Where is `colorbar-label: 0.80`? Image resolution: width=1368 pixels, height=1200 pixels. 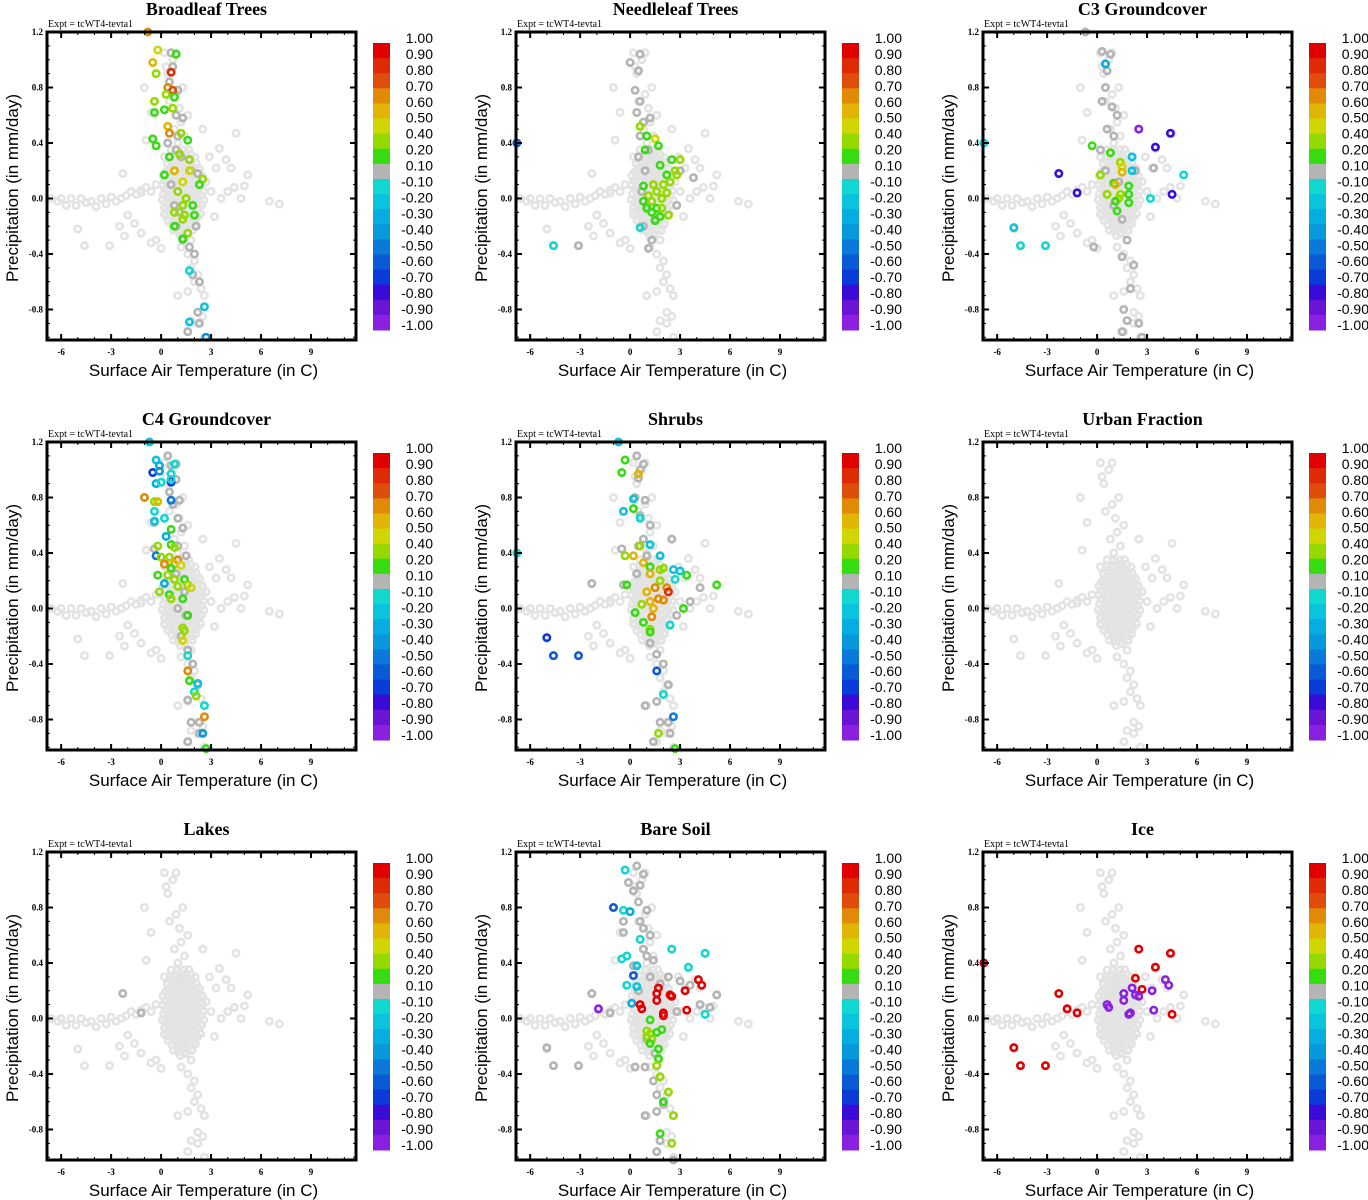 colorbar-label: 0.80 is located at coordinates (1355, 70).